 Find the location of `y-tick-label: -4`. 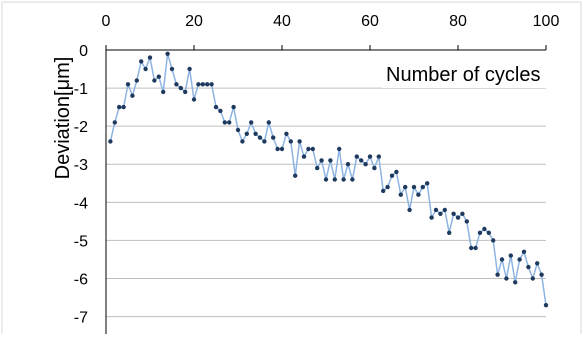

y-tick-label: -4 is located at coordinates (81, 203).